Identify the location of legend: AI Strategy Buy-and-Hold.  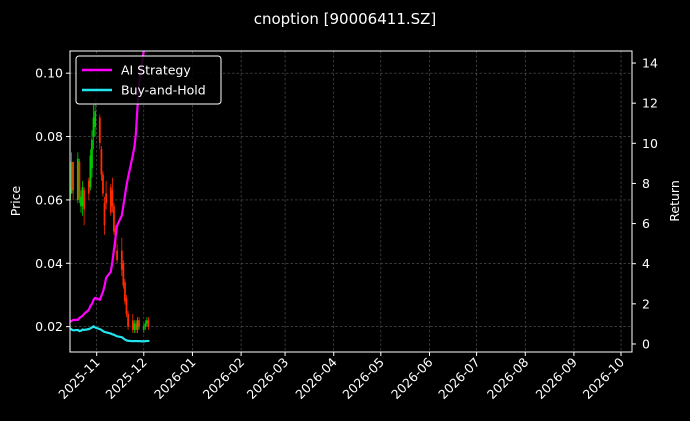
(148, 80).